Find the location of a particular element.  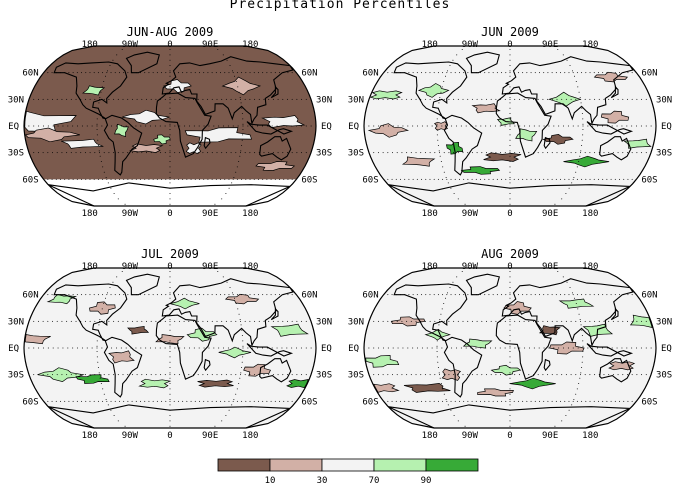

lat-tick-right: 30N is located at coordinates (324, 100).